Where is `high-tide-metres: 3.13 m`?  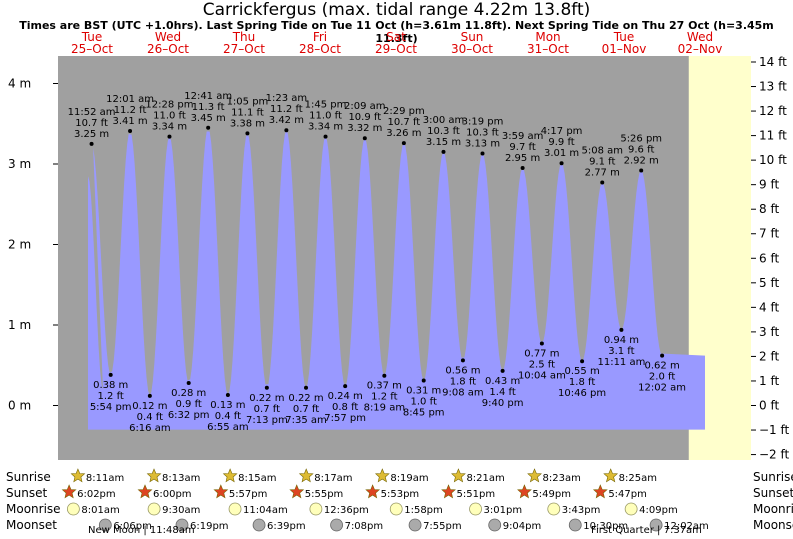 high-tide-metres: 3.13 m is located at coordinates (482, 144).